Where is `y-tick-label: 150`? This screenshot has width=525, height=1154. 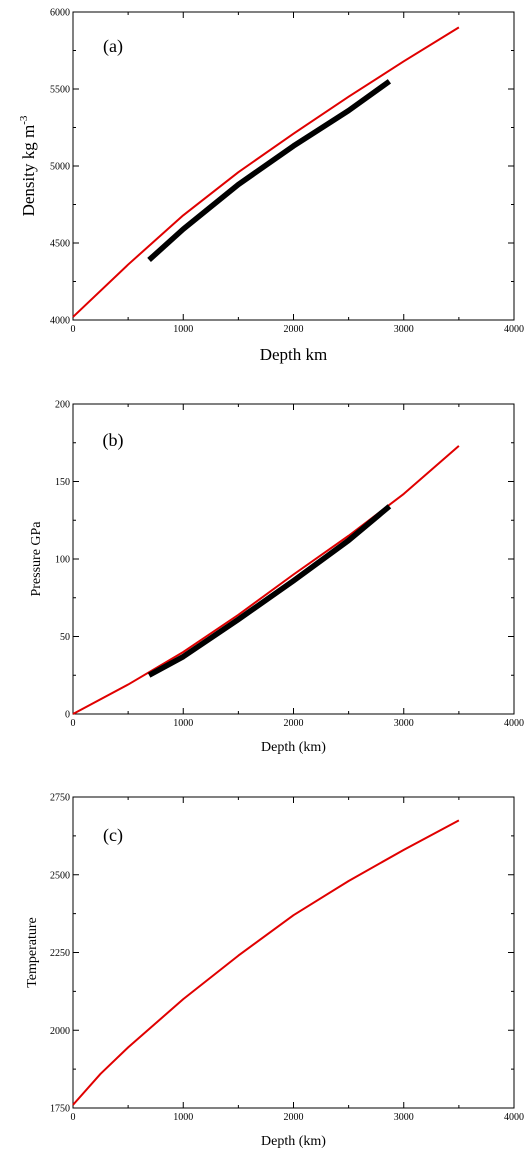
y-tick-label: 150 is located at coordinates (62, 482).